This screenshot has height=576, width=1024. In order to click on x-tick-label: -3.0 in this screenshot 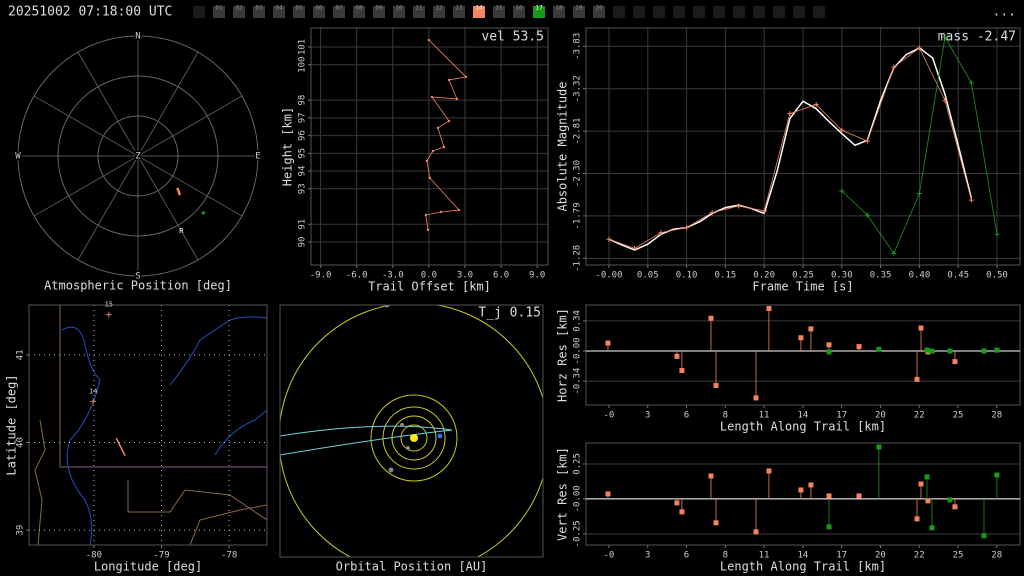, I will do `click(393, 276)`.